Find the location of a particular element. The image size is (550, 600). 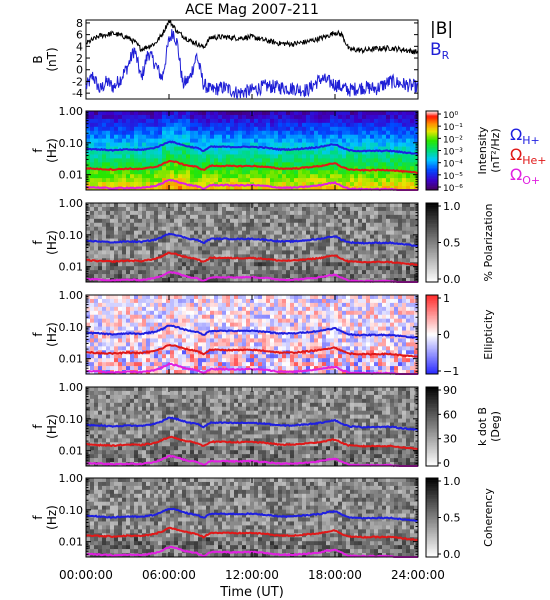

colorbar-step is located at coordinates (432, 230).